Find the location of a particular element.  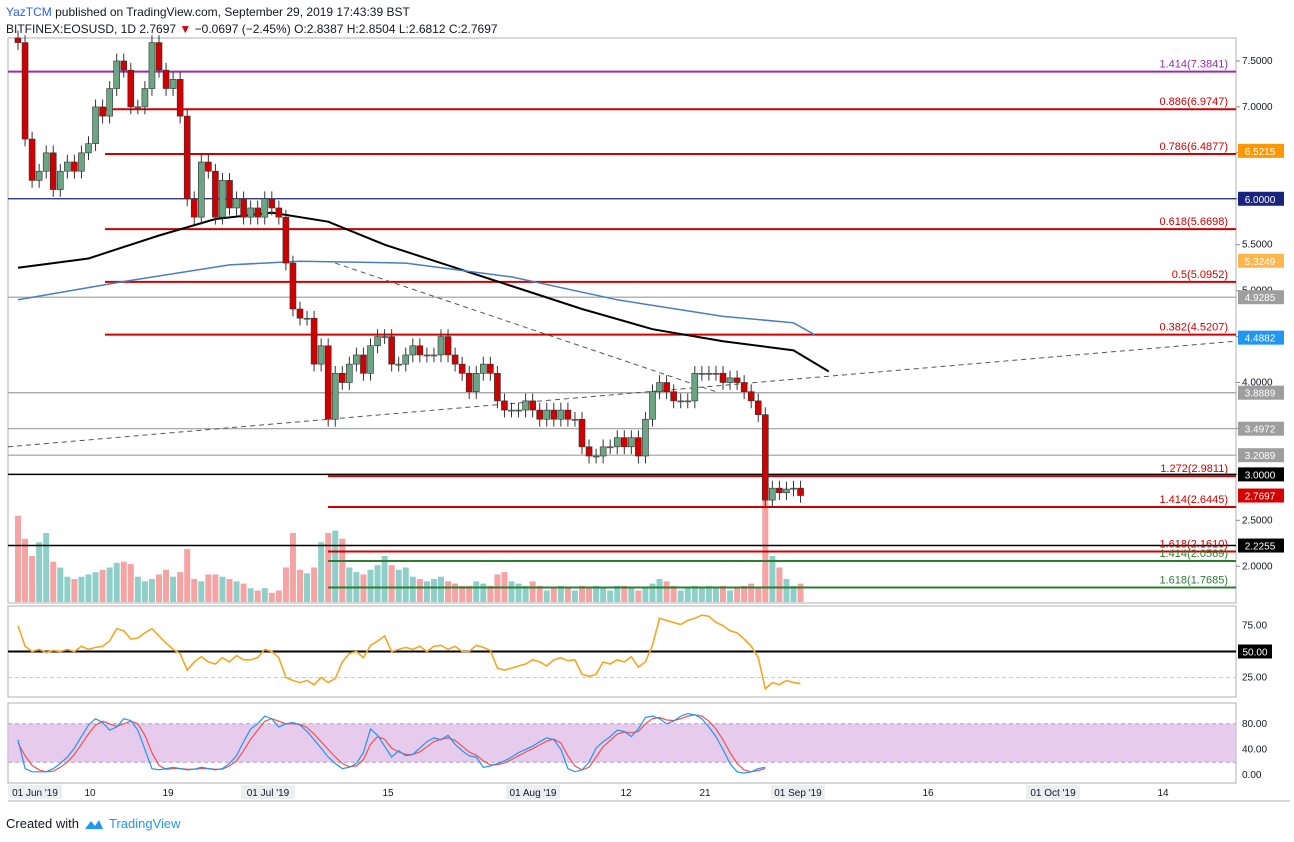

tradingview-brand: TradingView is located at coordinates (144, 823).